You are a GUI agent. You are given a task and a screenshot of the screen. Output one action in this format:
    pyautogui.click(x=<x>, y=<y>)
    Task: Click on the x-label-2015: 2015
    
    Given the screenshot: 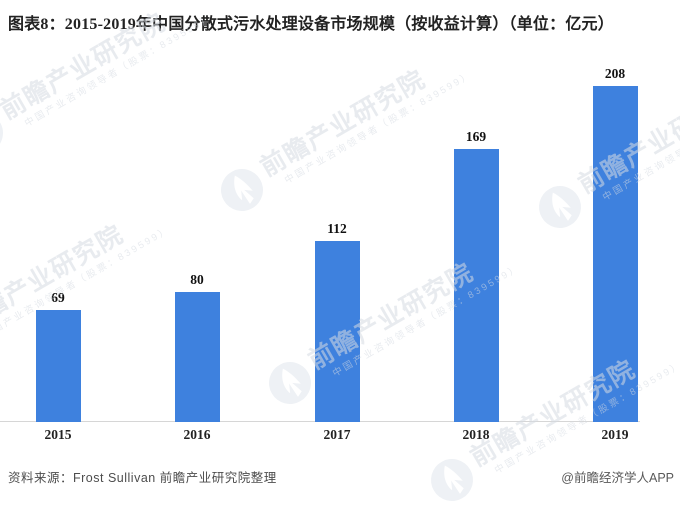 What is the action you would take?
    pyautogui.click(x=58, y=434)
    